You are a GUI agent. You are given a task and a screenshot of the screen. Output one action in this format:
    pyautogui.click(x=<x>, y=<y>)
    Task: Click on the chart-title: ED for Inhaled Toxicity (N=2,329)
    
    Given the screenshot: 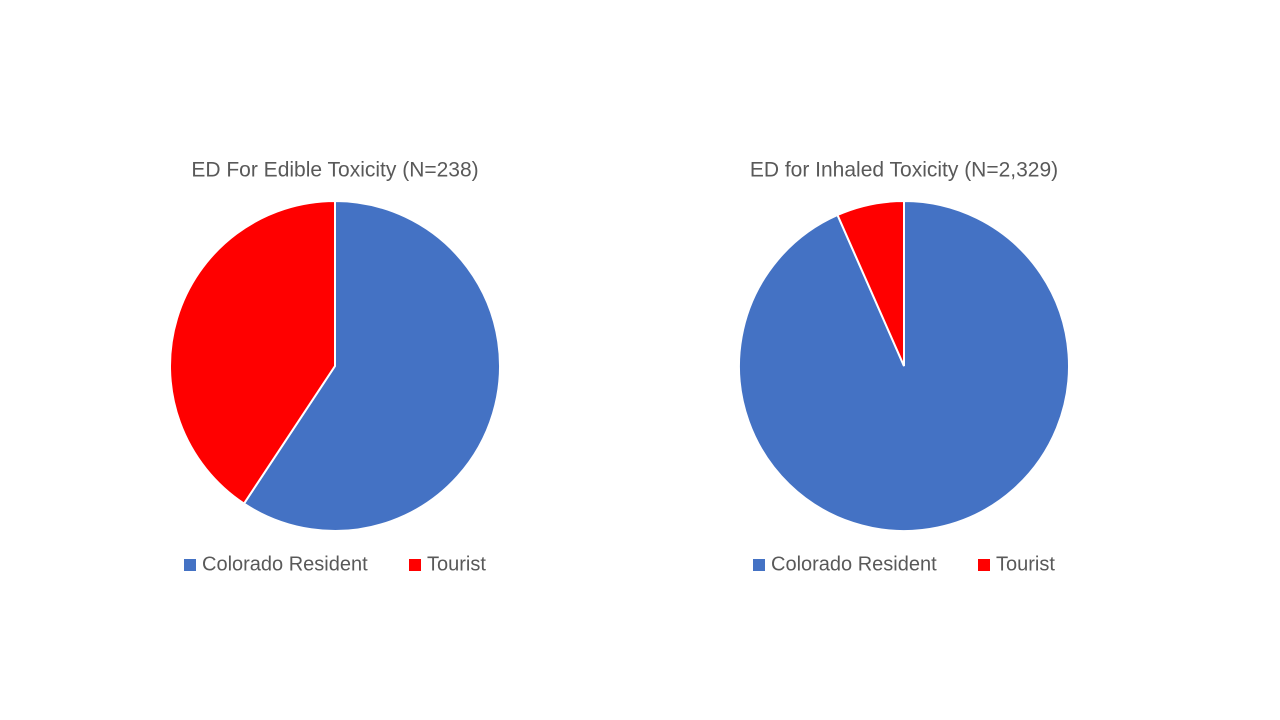 What is the action you would take?
    pyautogui.click(x=904, y=170)
    